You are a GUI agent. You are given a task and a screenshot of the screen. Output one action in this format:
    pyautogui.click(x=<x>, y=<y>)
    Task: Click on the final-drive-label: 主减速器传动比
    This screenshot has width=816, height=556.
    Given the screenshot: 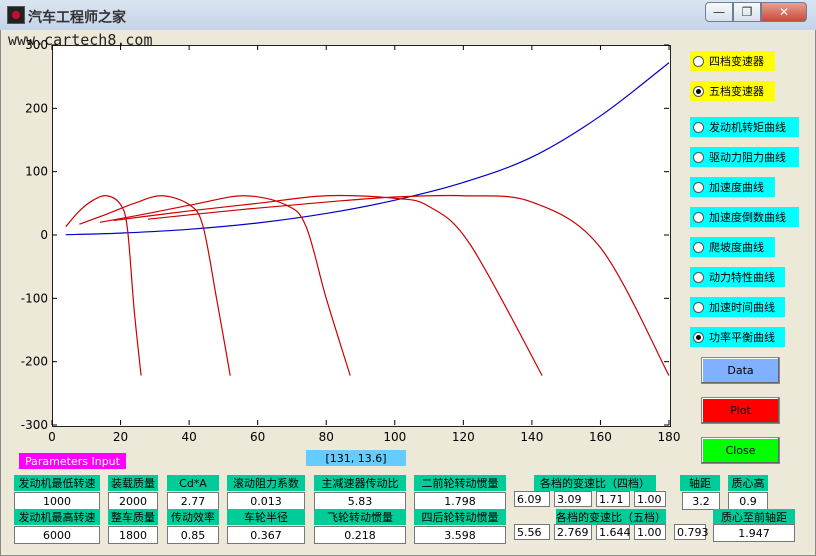 What is the action you would take?
    pyautogui.click(x=360, y=483)
    